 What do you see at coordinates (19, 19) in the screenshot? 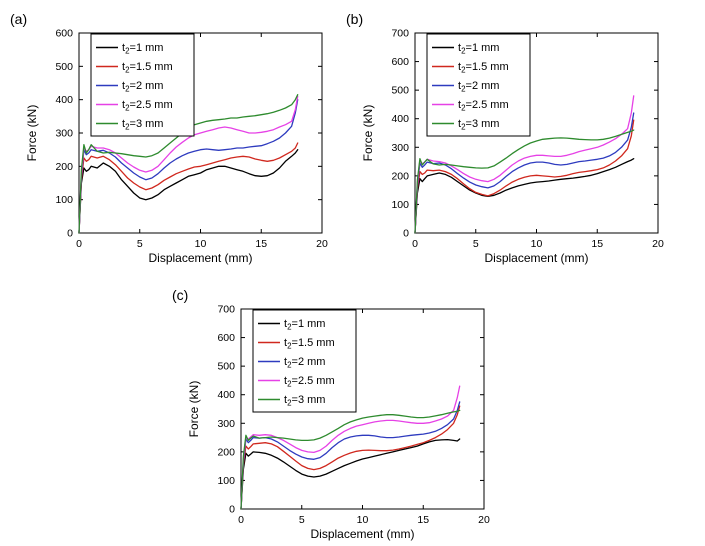
I see `panel-label-a: (a)` at bounding box center [19, 19].